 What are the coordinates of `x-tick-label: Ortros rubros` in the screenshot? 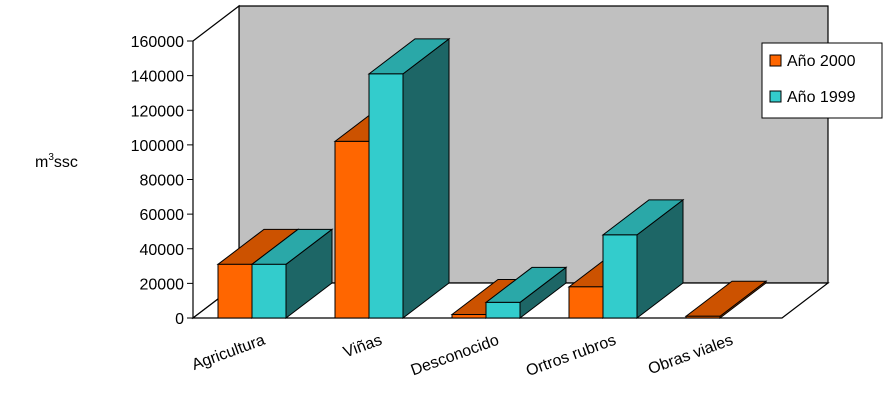 It's located at (571, 356).